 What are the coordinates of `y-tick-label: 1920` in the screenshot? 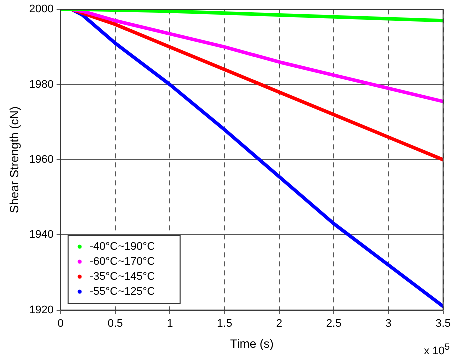 It's located at (41, 310).